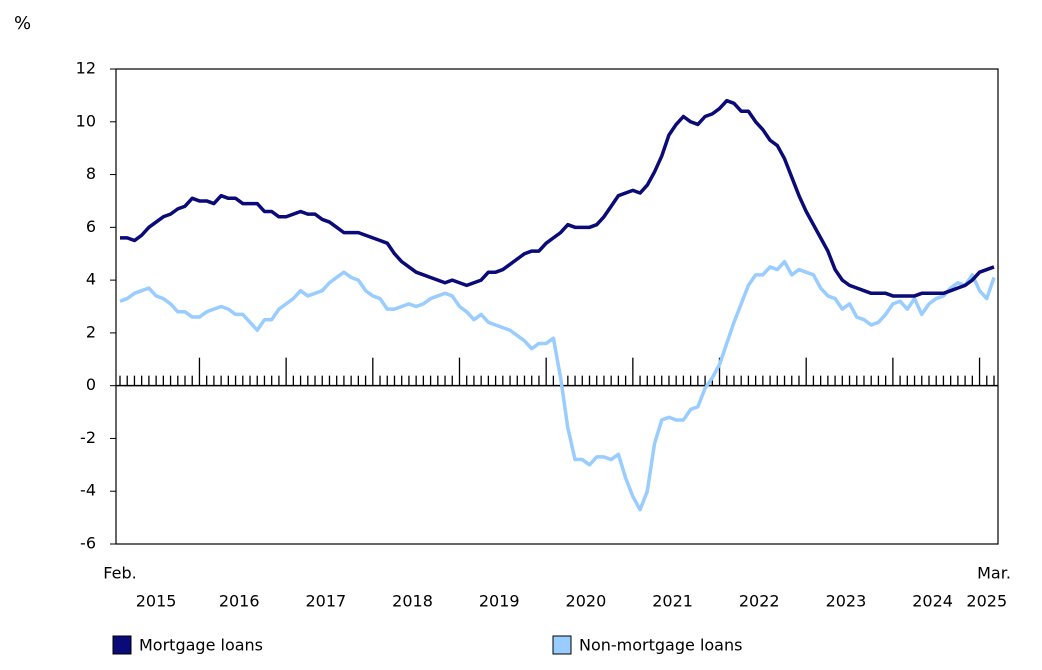  What do you see at coordinates (88, 543) in the screenshot?
I see `y-tick-label: -6` at bounding box center [88, 543].